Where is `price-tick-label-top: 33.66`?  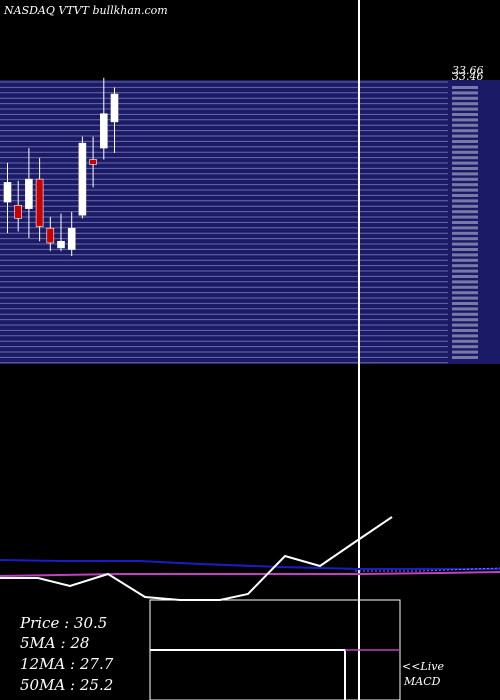
price-tick-label-top: 33.66 is located at coordinates (468, 70).